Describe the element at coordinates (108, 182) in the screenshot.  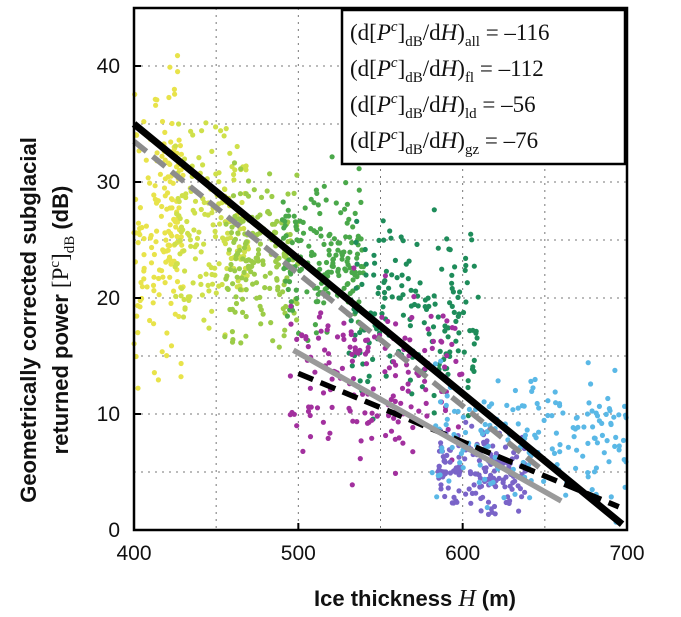
I see `y-tick-label: 30` at that location.